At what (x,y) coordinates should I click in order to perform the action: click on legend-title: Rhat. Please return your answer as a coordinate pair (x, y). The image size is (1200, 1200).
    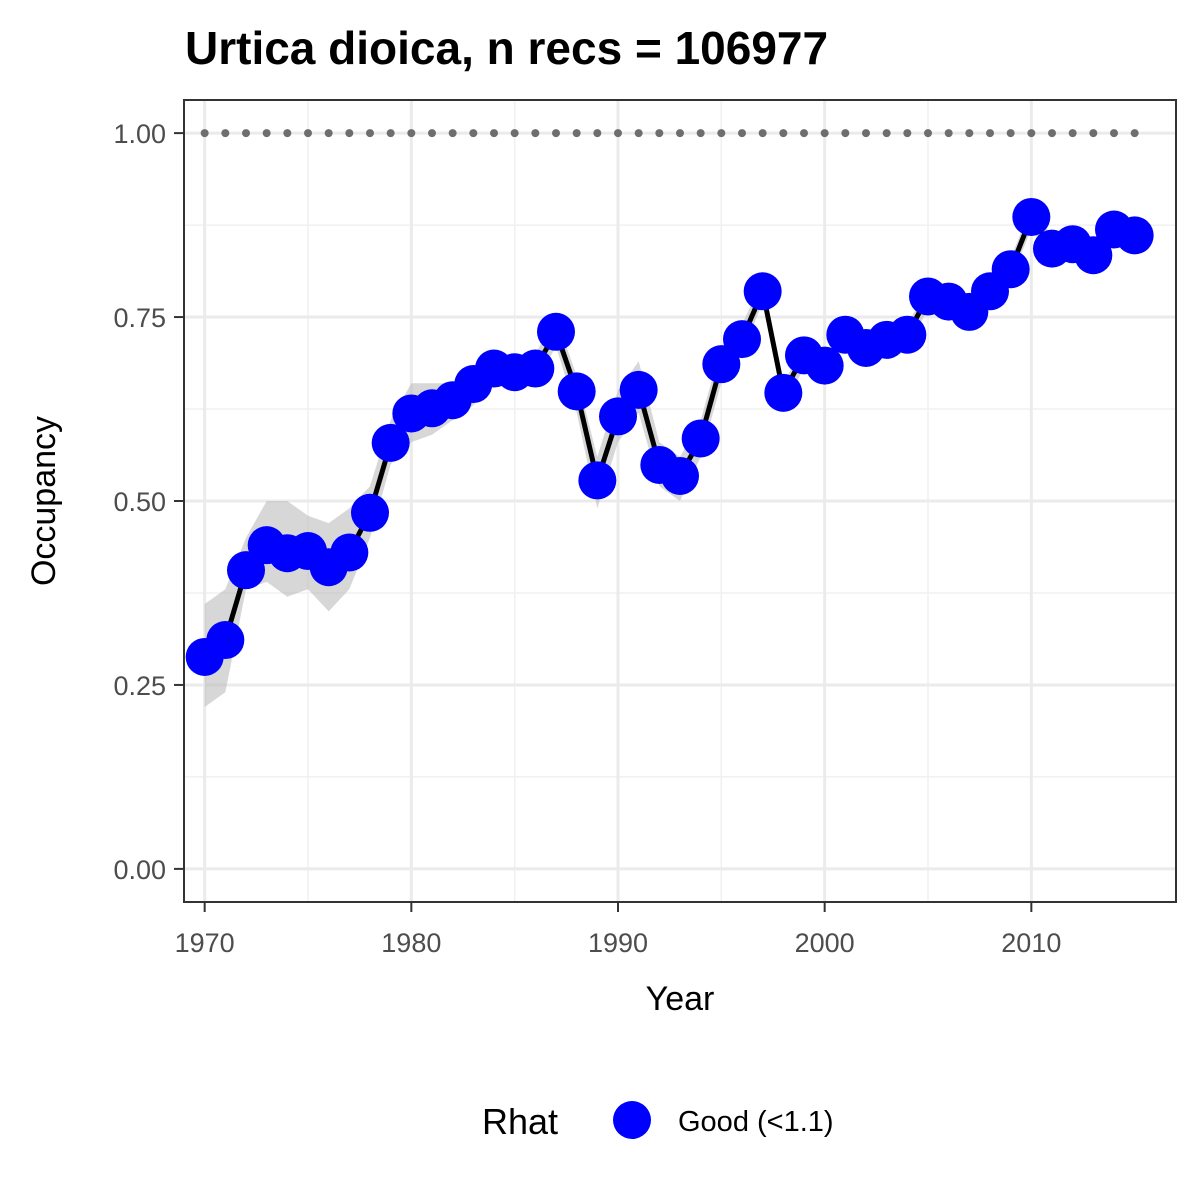
    Looking at the image, I should click on (520, 1121).